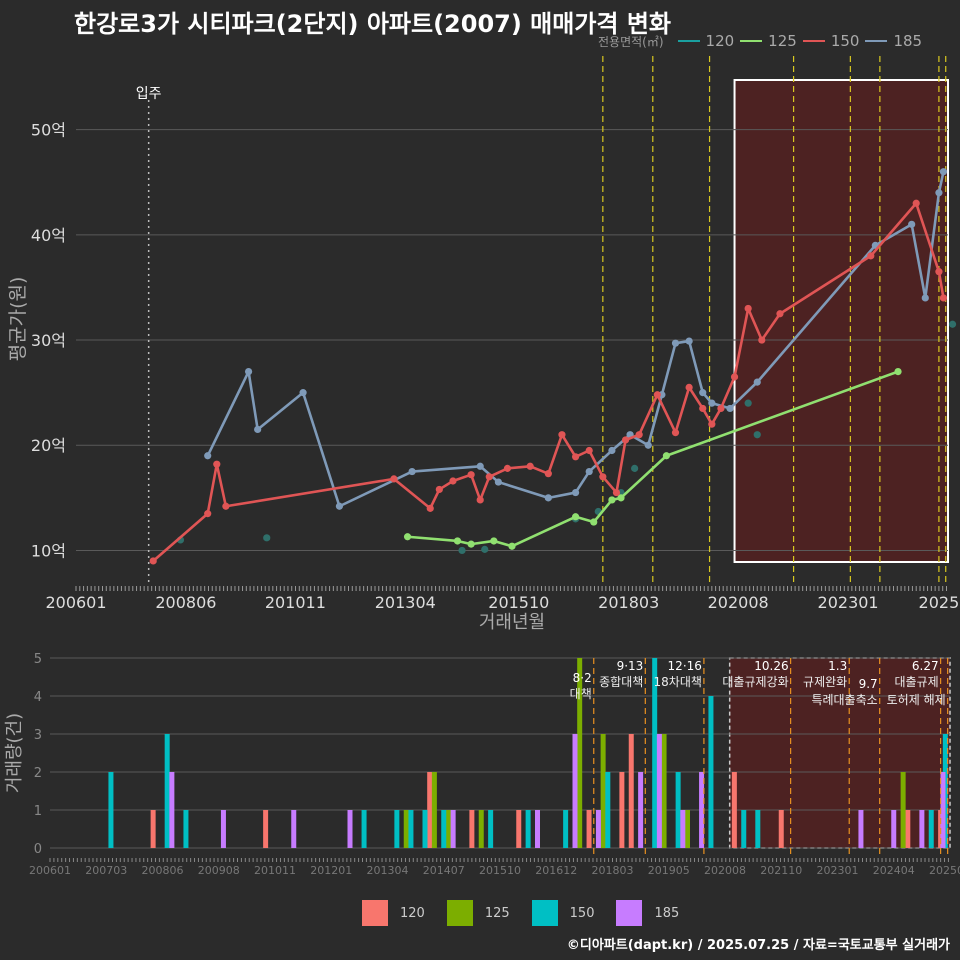  Describe the element at coordinates (760, 41) in the screenshot. I see `legend-top: 전용면적(㎡) 120 125 150 185` at that location.